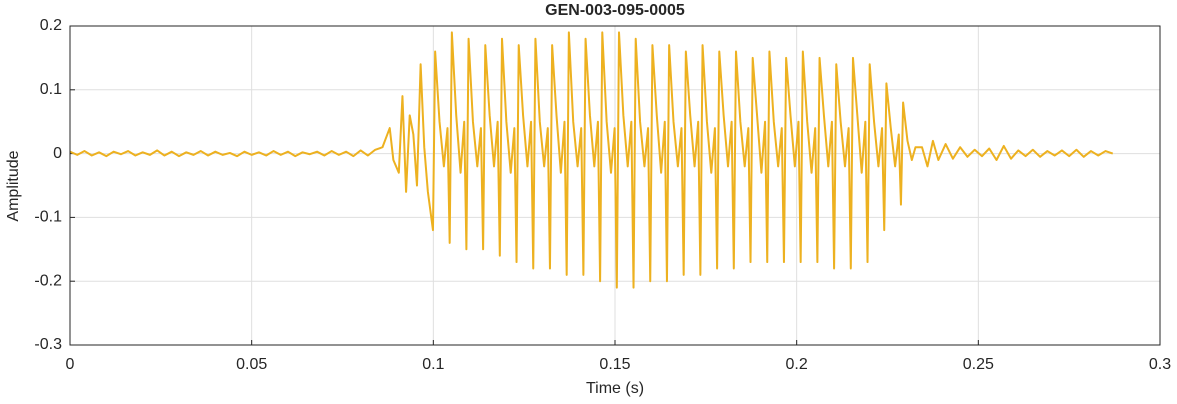 The width and height of the screenshot is (1177, 404). What do you see at coordinates (48, 280) in the screenshot?
I see `y-tick-label: -0.2` at bounding box center [48, 280].